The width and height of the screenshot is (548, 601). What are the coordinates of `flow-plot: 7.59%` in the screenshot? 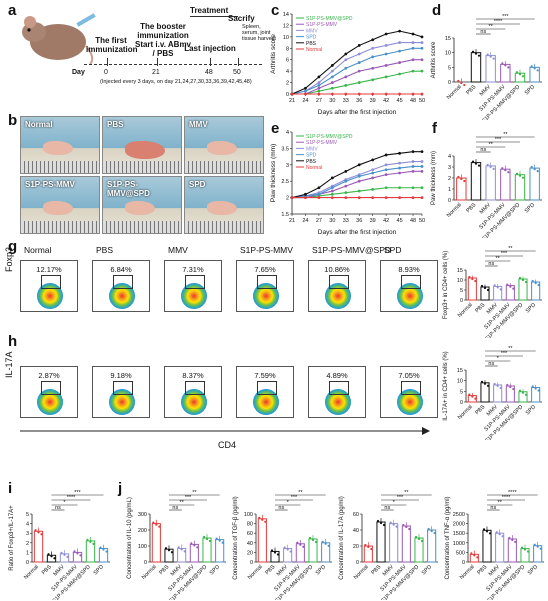 It's located at (265, 392).